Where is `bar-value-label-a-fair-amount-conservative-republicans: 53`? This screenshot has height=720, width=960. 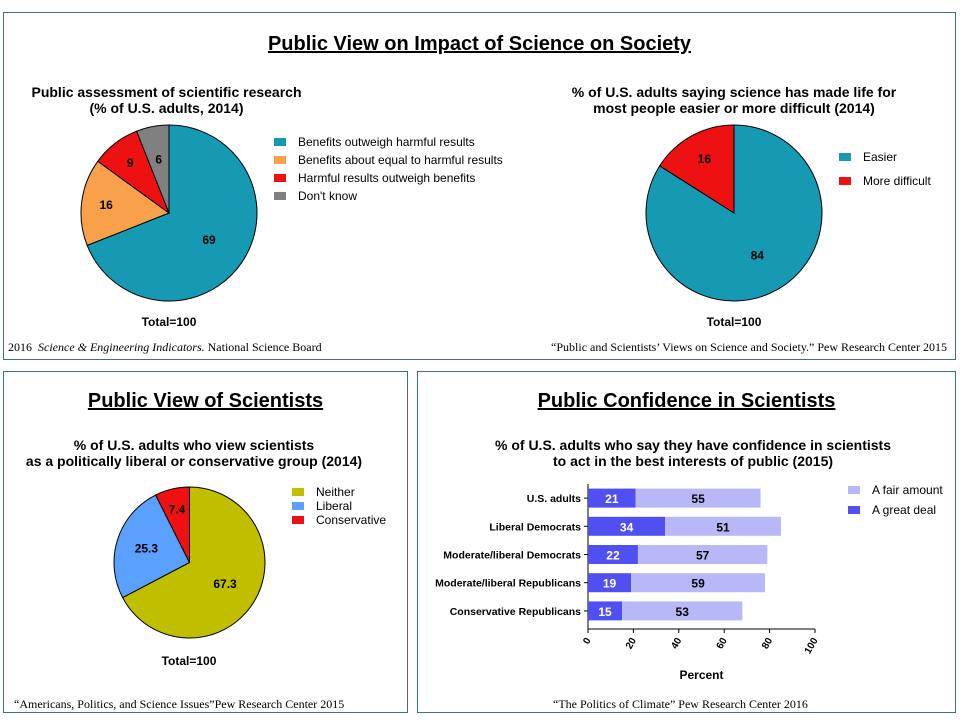 bar-value-label-a-fair-amount-conservative-republicans: 53 is located at coordinates (683, 612).